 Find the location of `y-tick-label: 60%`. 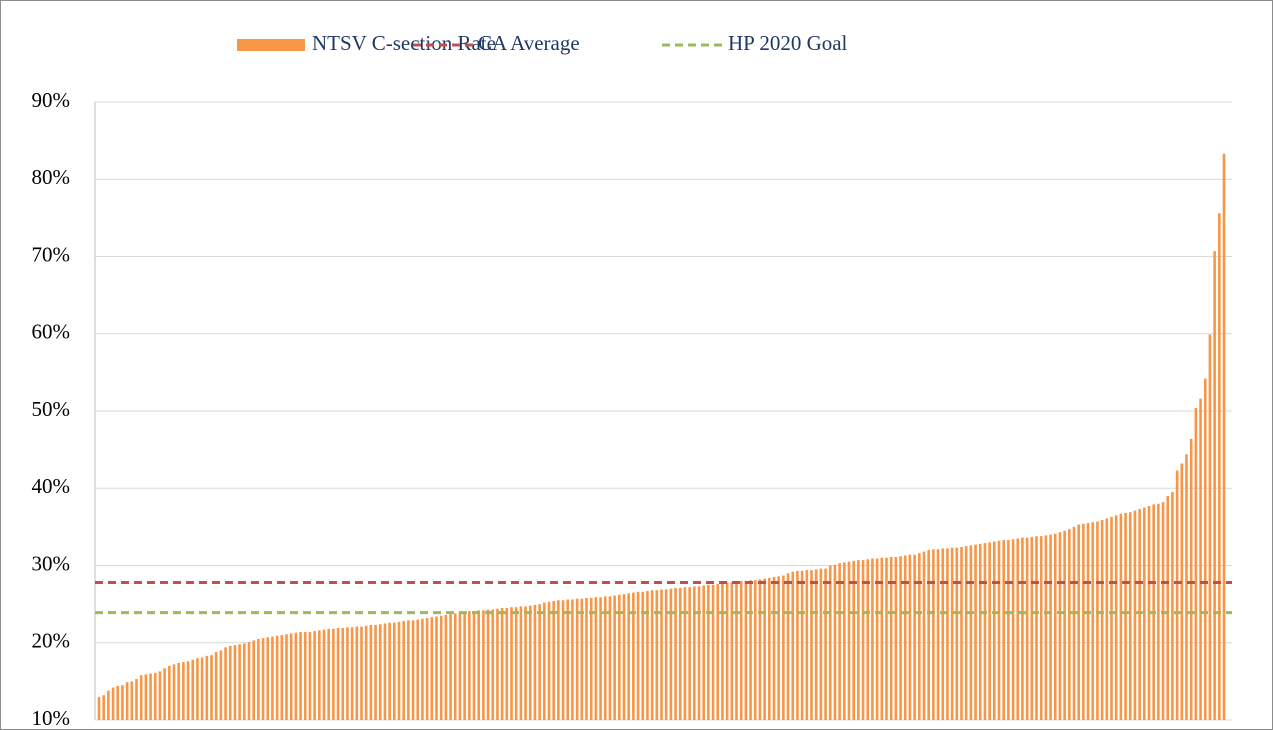

y-tick-label: 60% is located at coordinates (51, 332).